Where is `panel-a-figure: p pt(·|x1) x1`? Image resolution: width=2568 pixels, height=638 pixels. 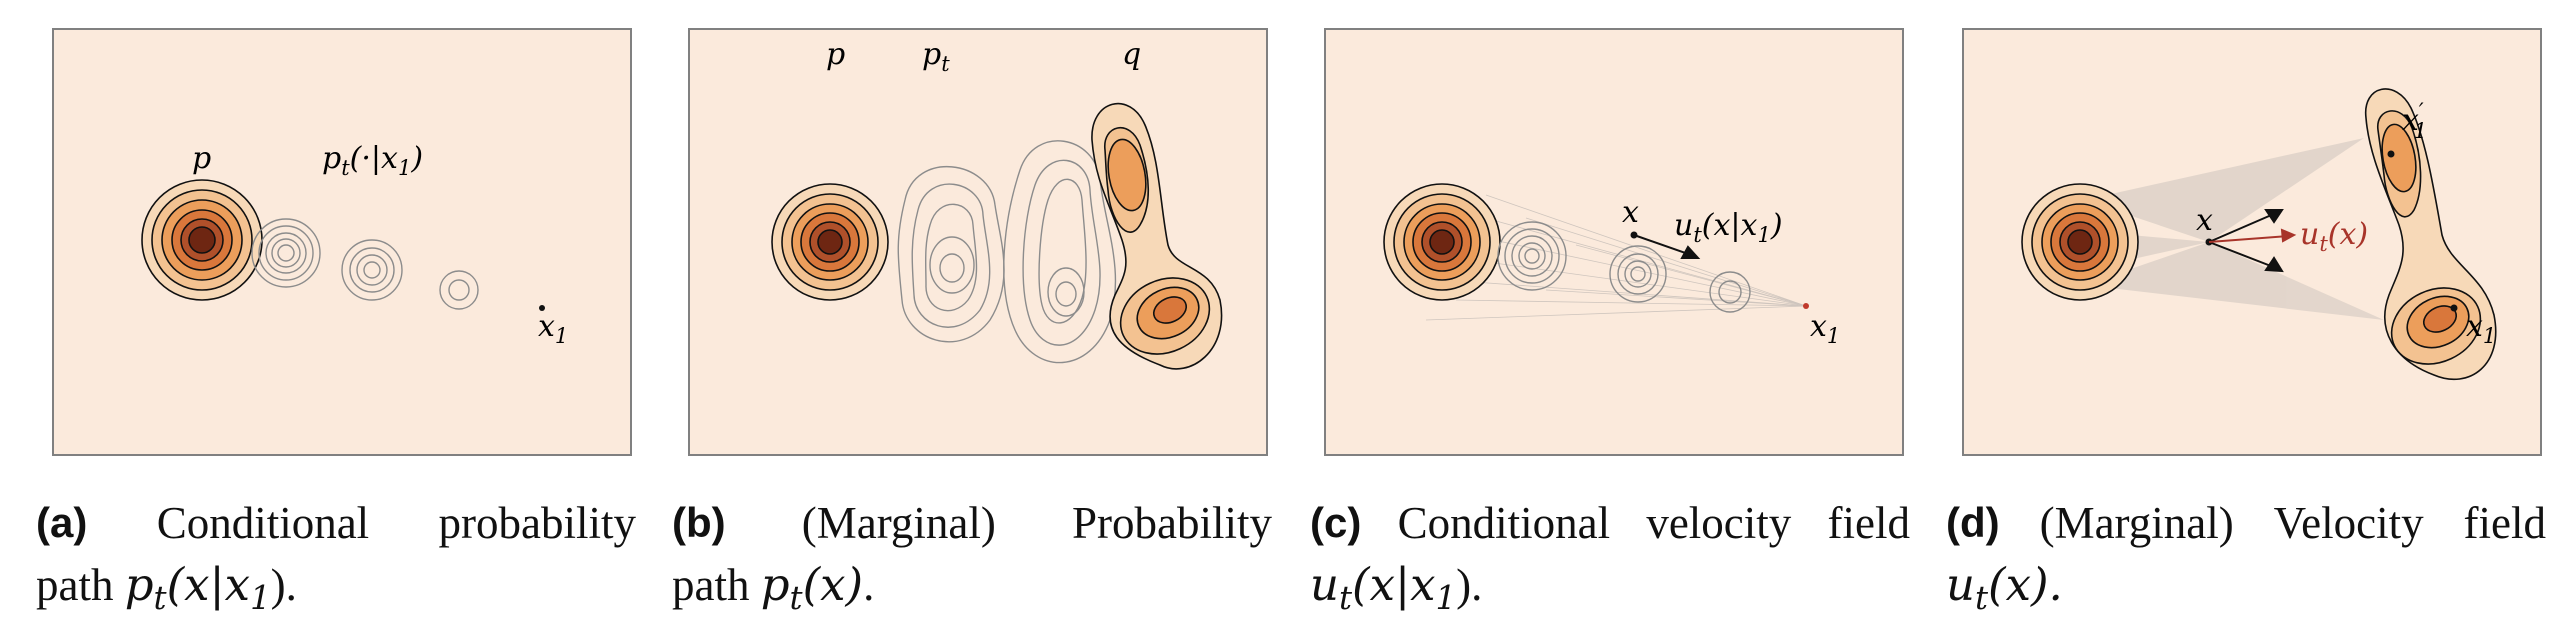 panel-a-figure: p pt(·|x1) x1 is located at coordinates (354, 244).